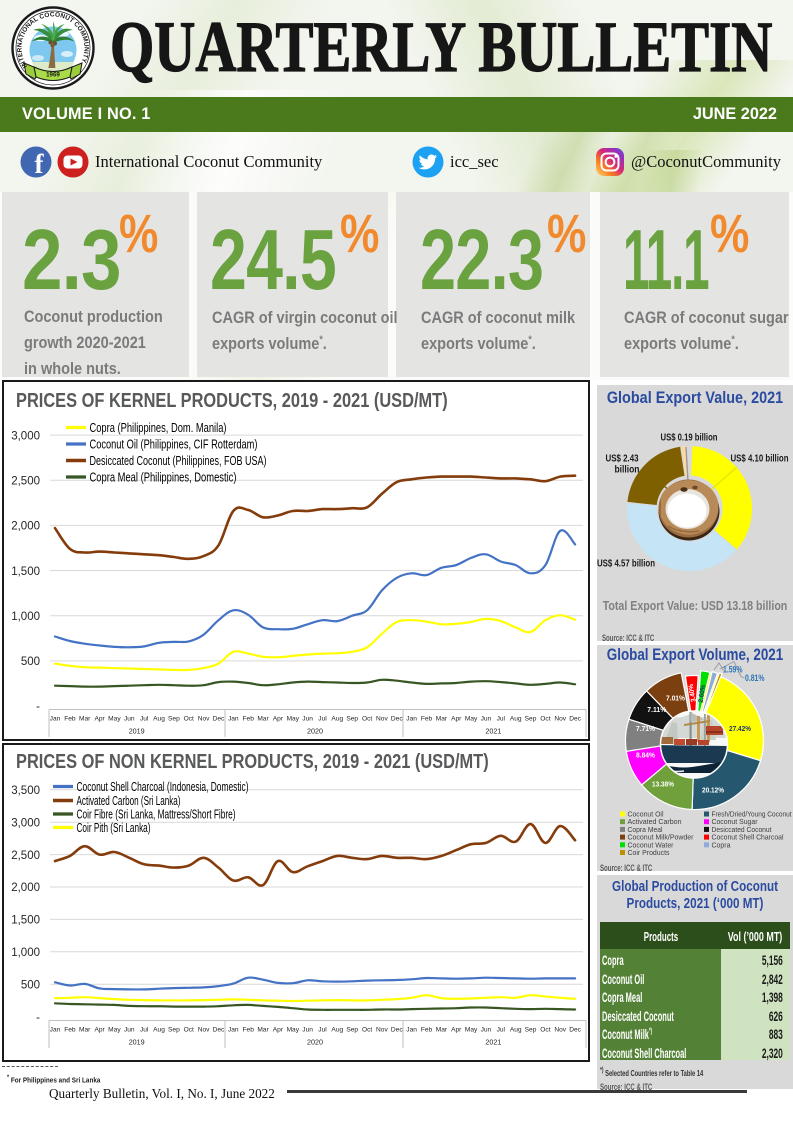  What do you see at coordinates (40, 163) in the screenshot?
I see `svg-text: f` at bounding box center [40, 163].